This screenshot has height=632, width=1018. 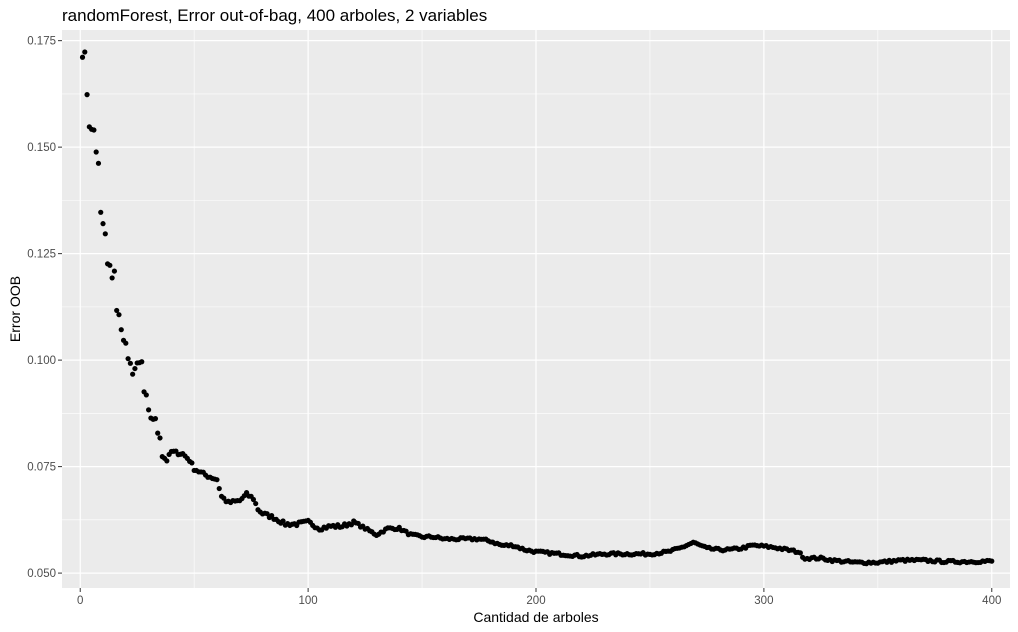 What do you see at coordinates (41, 42) in the screenshot?
I see `y-tick-label: 0.175` at bounding box center [41, 42].